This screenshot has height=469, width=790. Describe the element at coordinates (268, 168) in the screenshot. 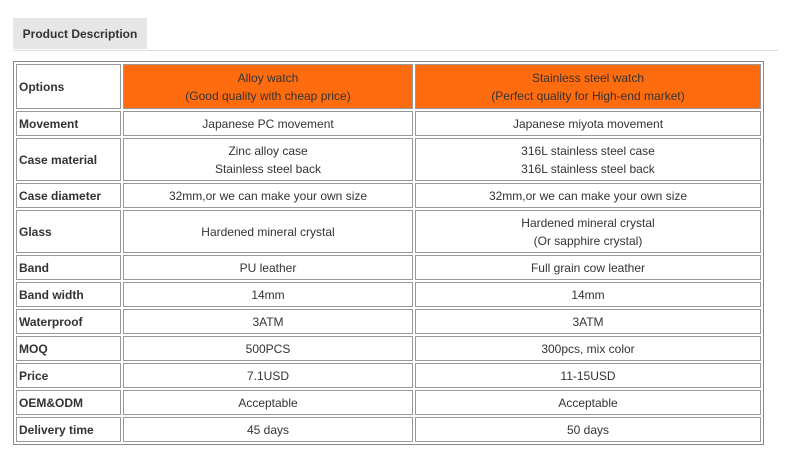

I see `cell-line: Stainless steel back` at that location.